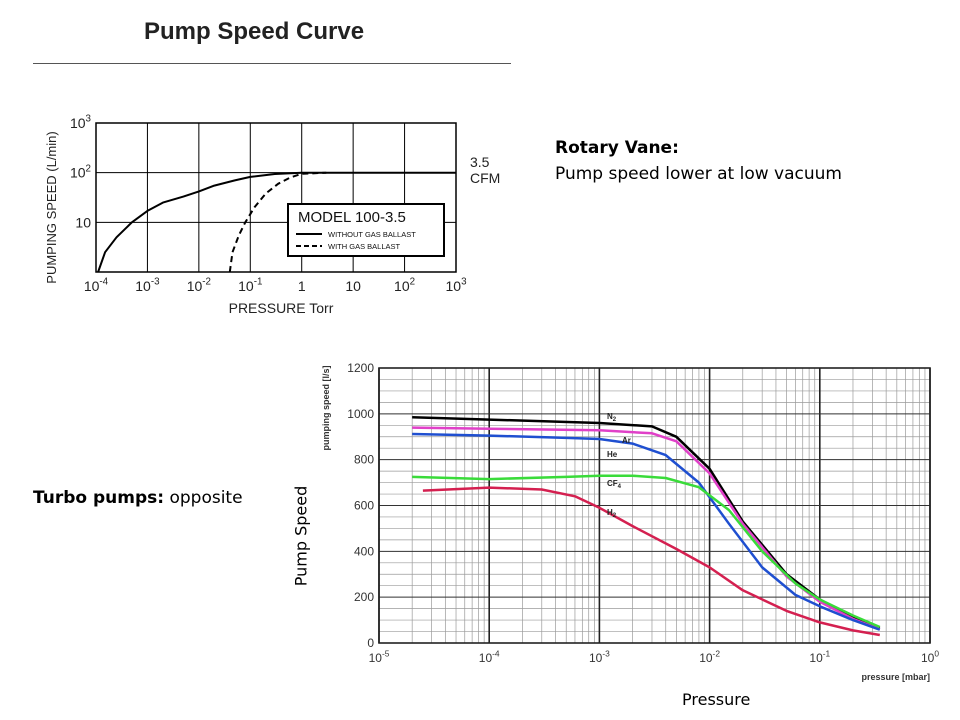  What do you see at coordinates (147, 285) in the screenshot?
I see `chart1-x-tick-label: 10⁻³` at bounding box center [147, 285].